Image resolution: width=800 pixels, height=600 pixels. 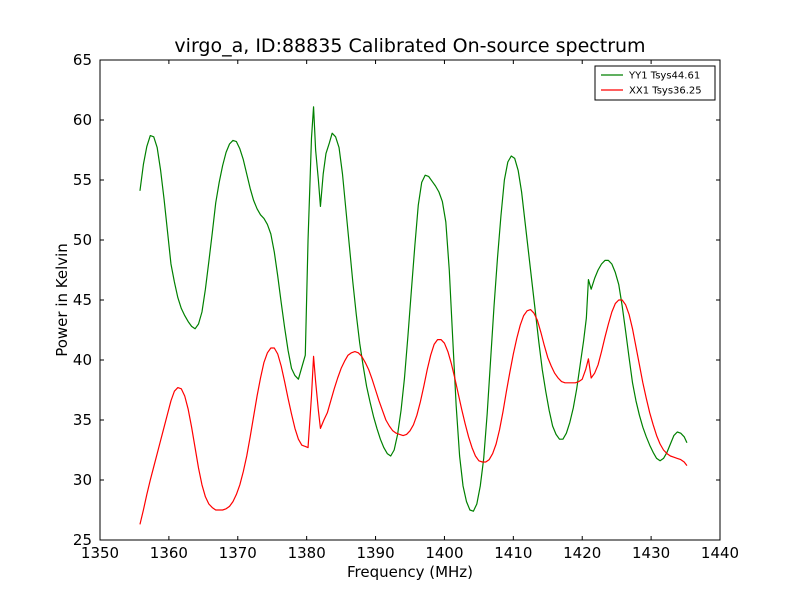 What do you see at coordinates (664, 76) in the screenshot?
I see `legend-label: YY1 Tsys44.61` at bounding box center [664, 76].